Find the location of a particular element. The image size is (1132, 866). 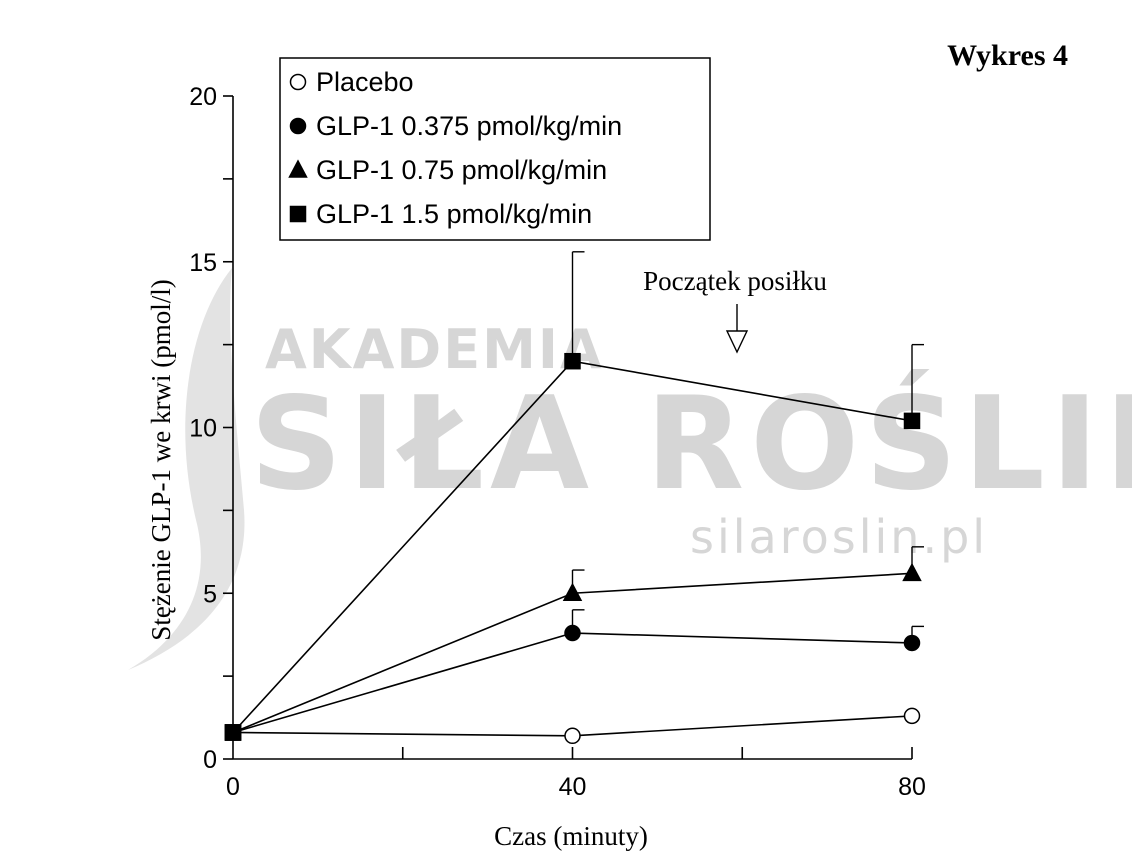

x-ticks is located at coordinates (657, 753).